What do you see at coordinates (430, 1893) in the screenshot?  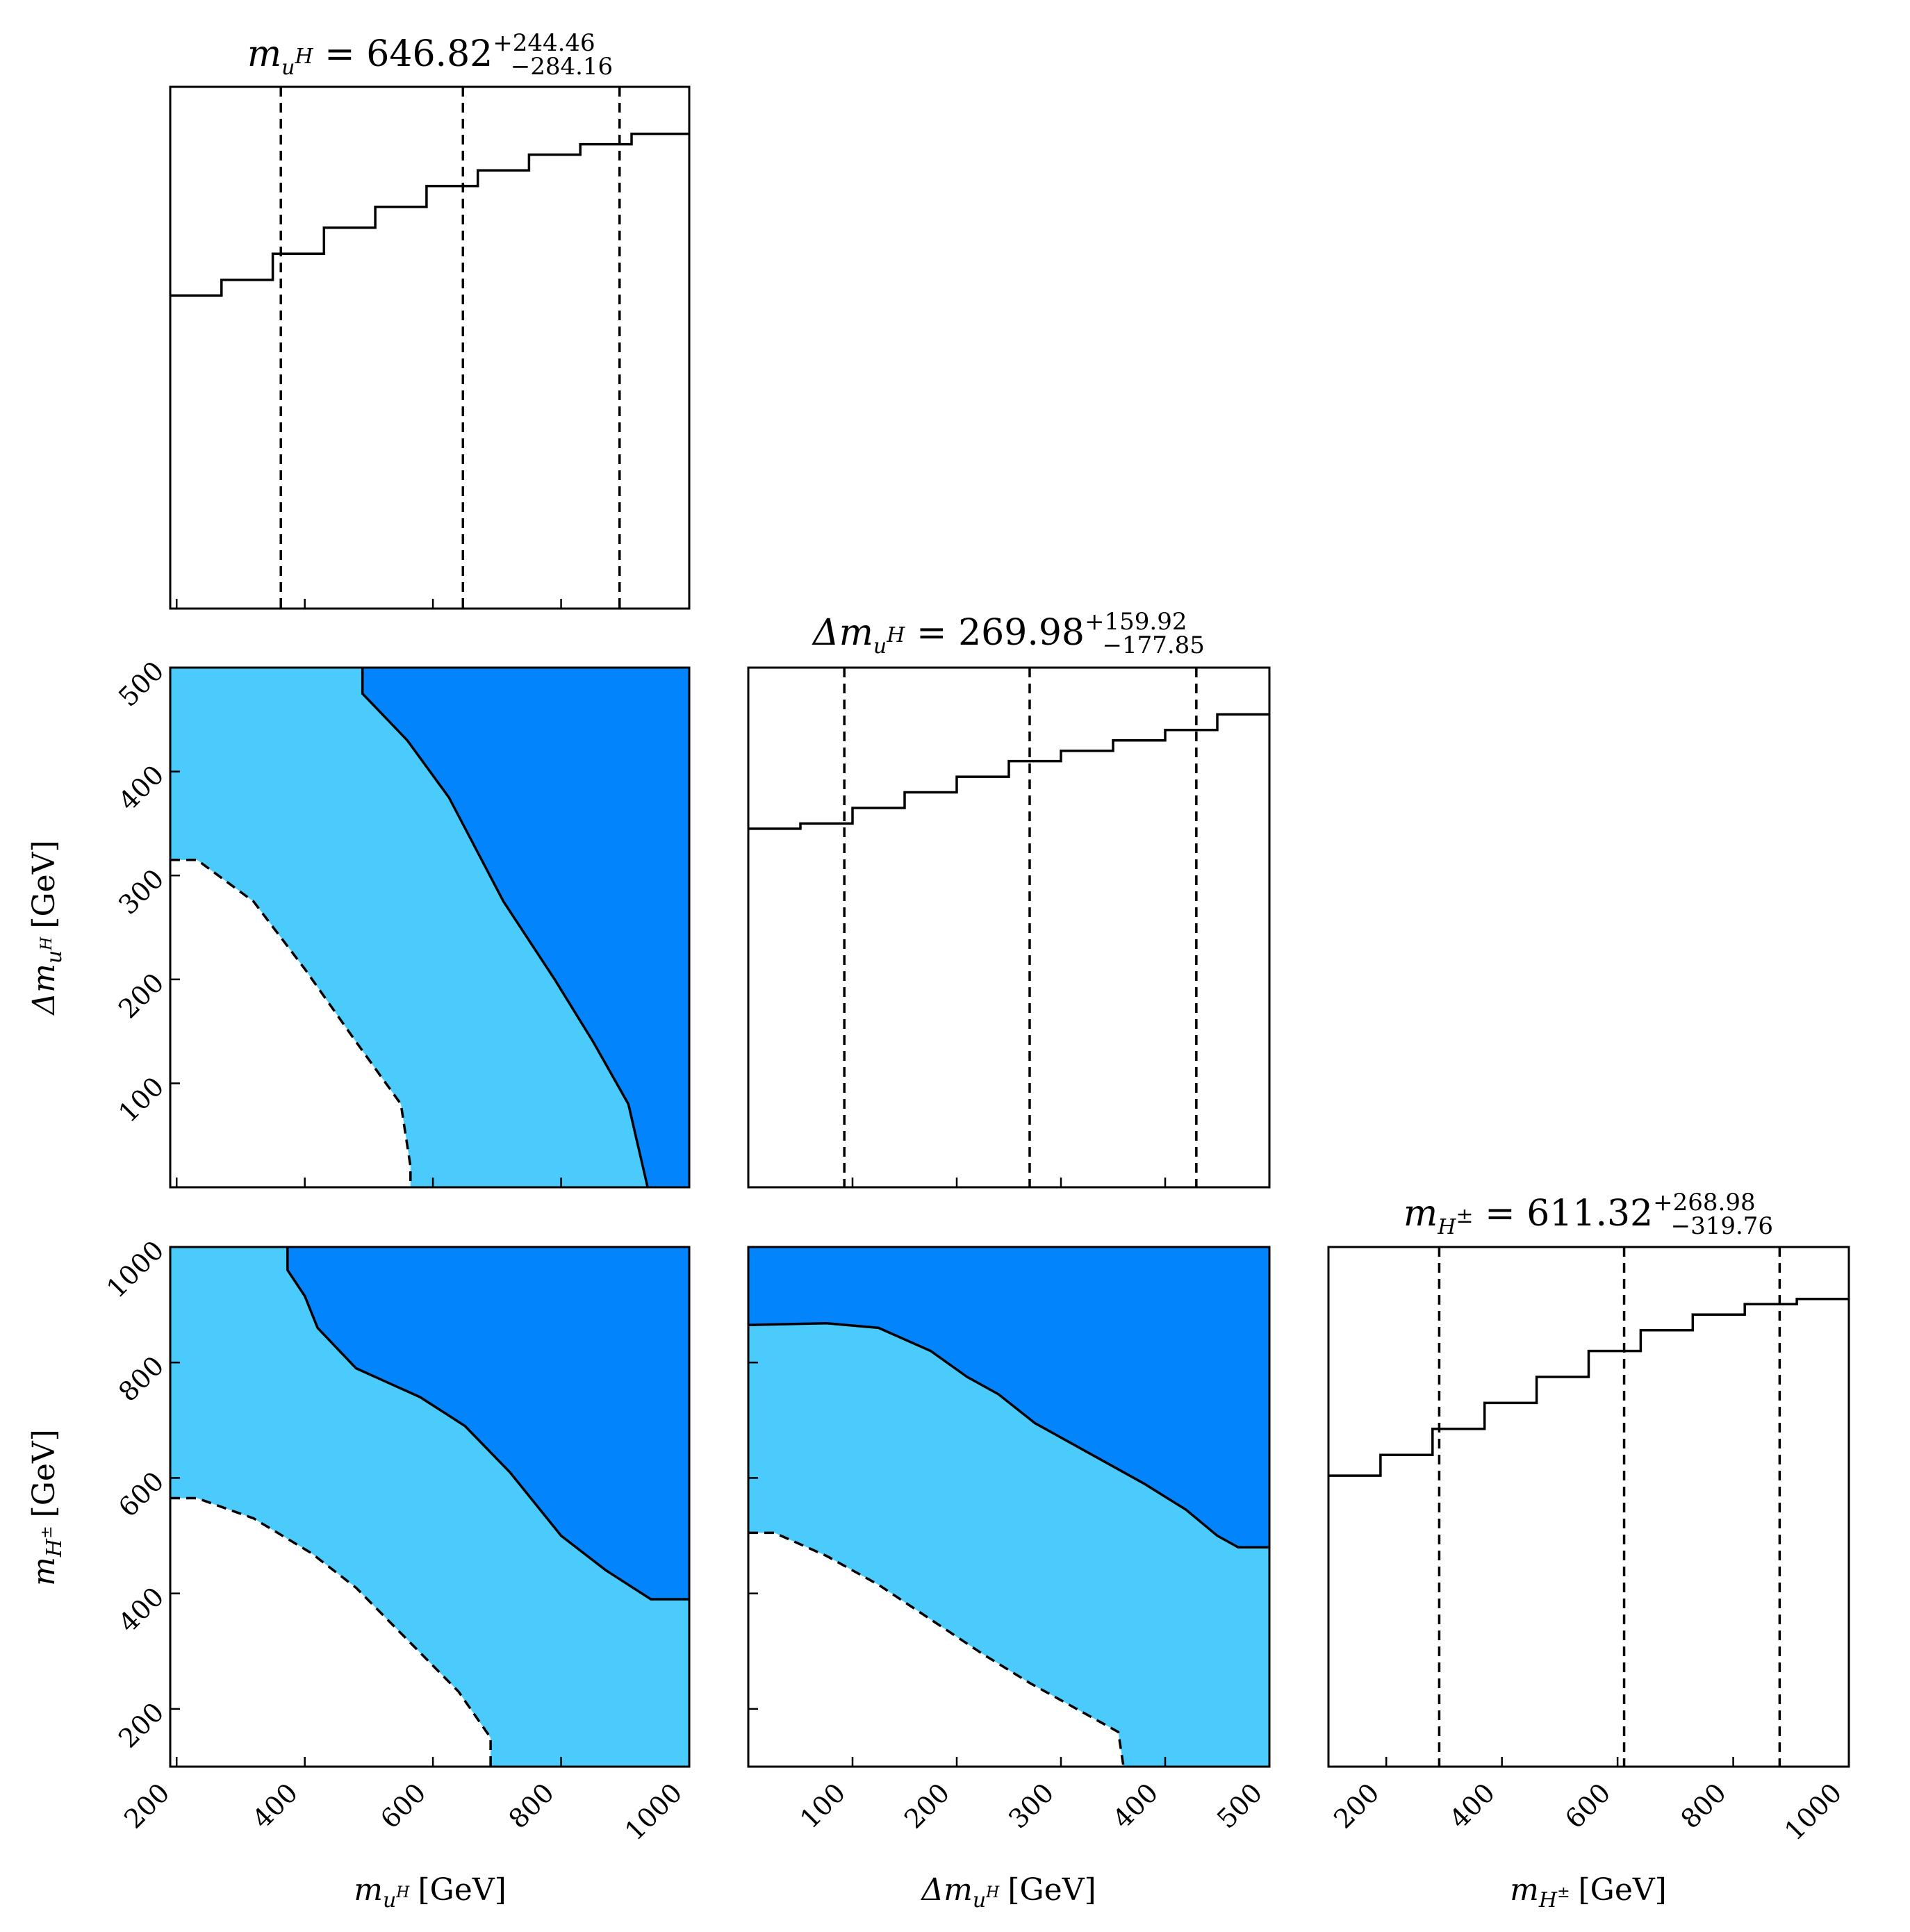 I see `panel-mu-mh-xlabel: muH [GeV]` at bounding box center [430, 1893].